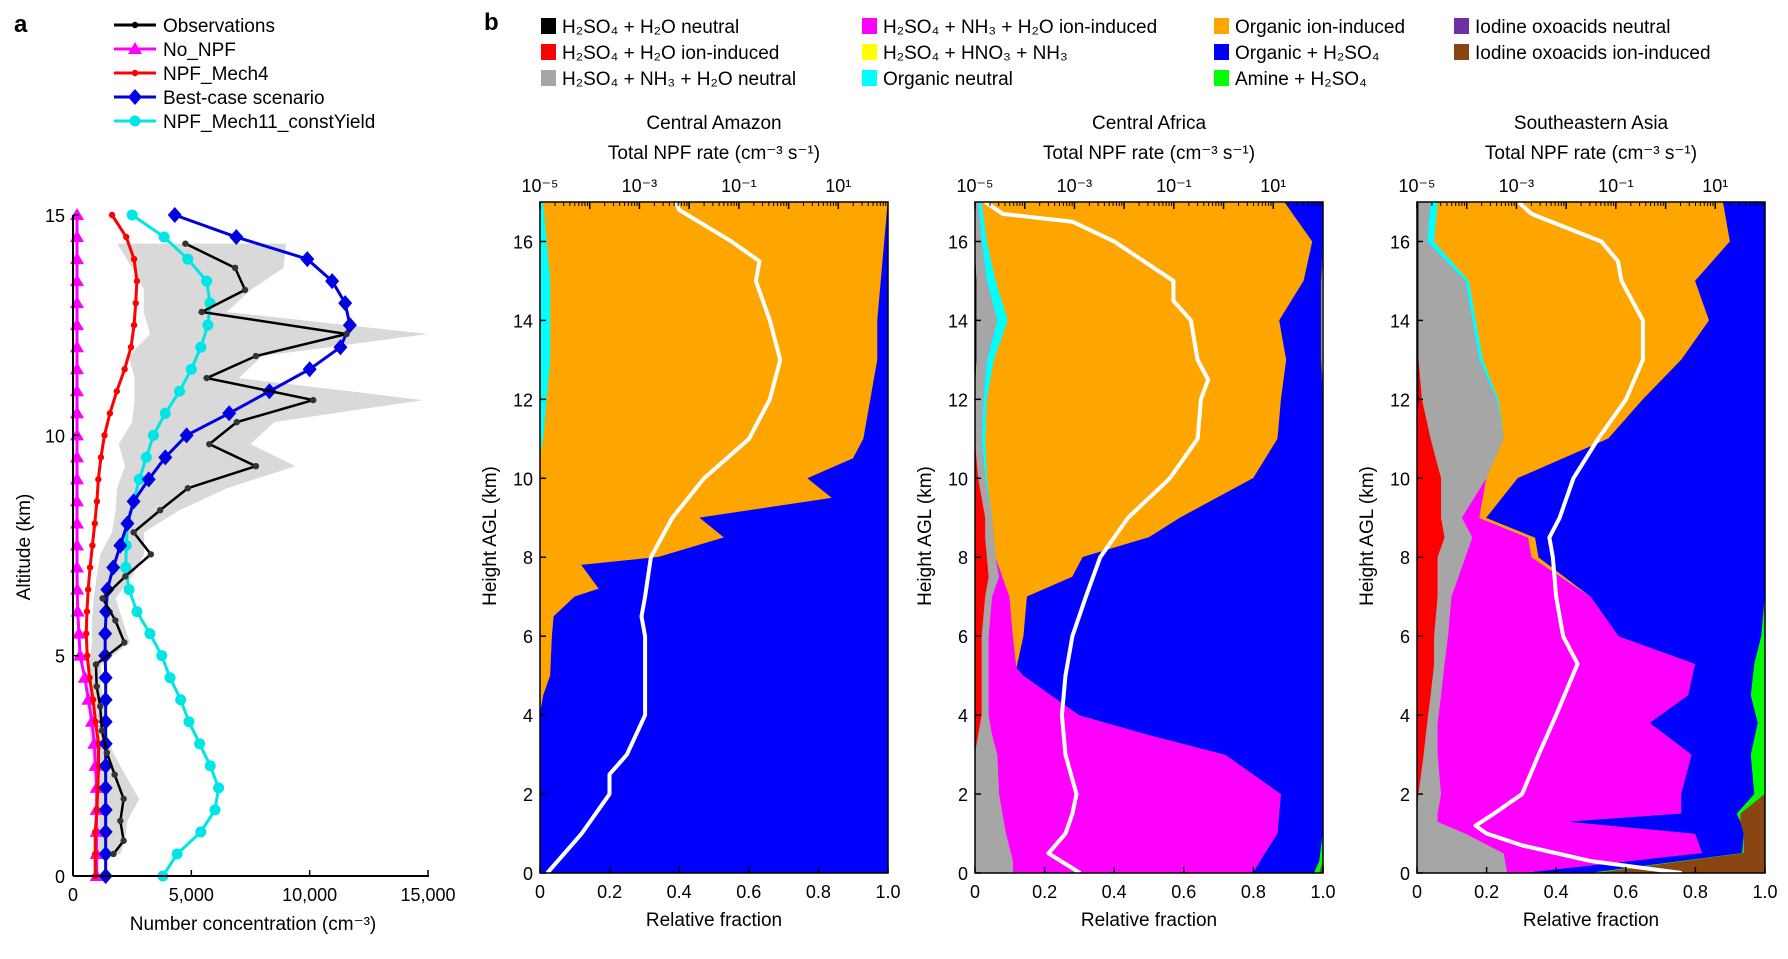 The image size is (1788, 959). I want to click on panel-a-xlabel: Number concentration (cm⁻³), so click(253, 924).